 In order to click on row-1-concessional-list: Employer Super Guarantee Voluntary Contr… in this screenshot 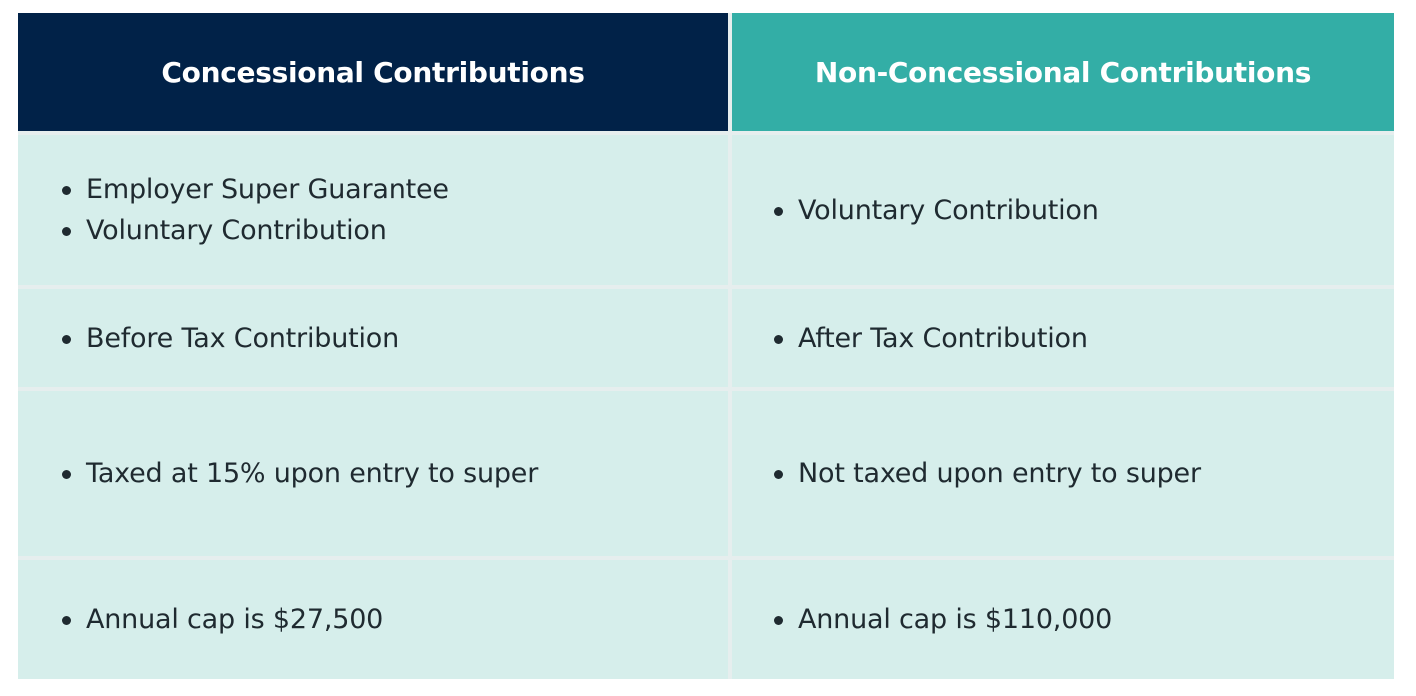, I will do `click(233, 210)`.